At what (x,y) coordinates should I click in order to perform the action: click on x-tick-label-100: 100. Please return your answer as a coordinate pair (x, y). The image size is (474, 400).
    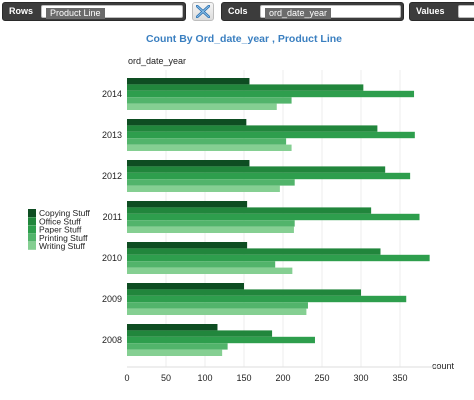
    Looking at the image, I should click on (204, 378).